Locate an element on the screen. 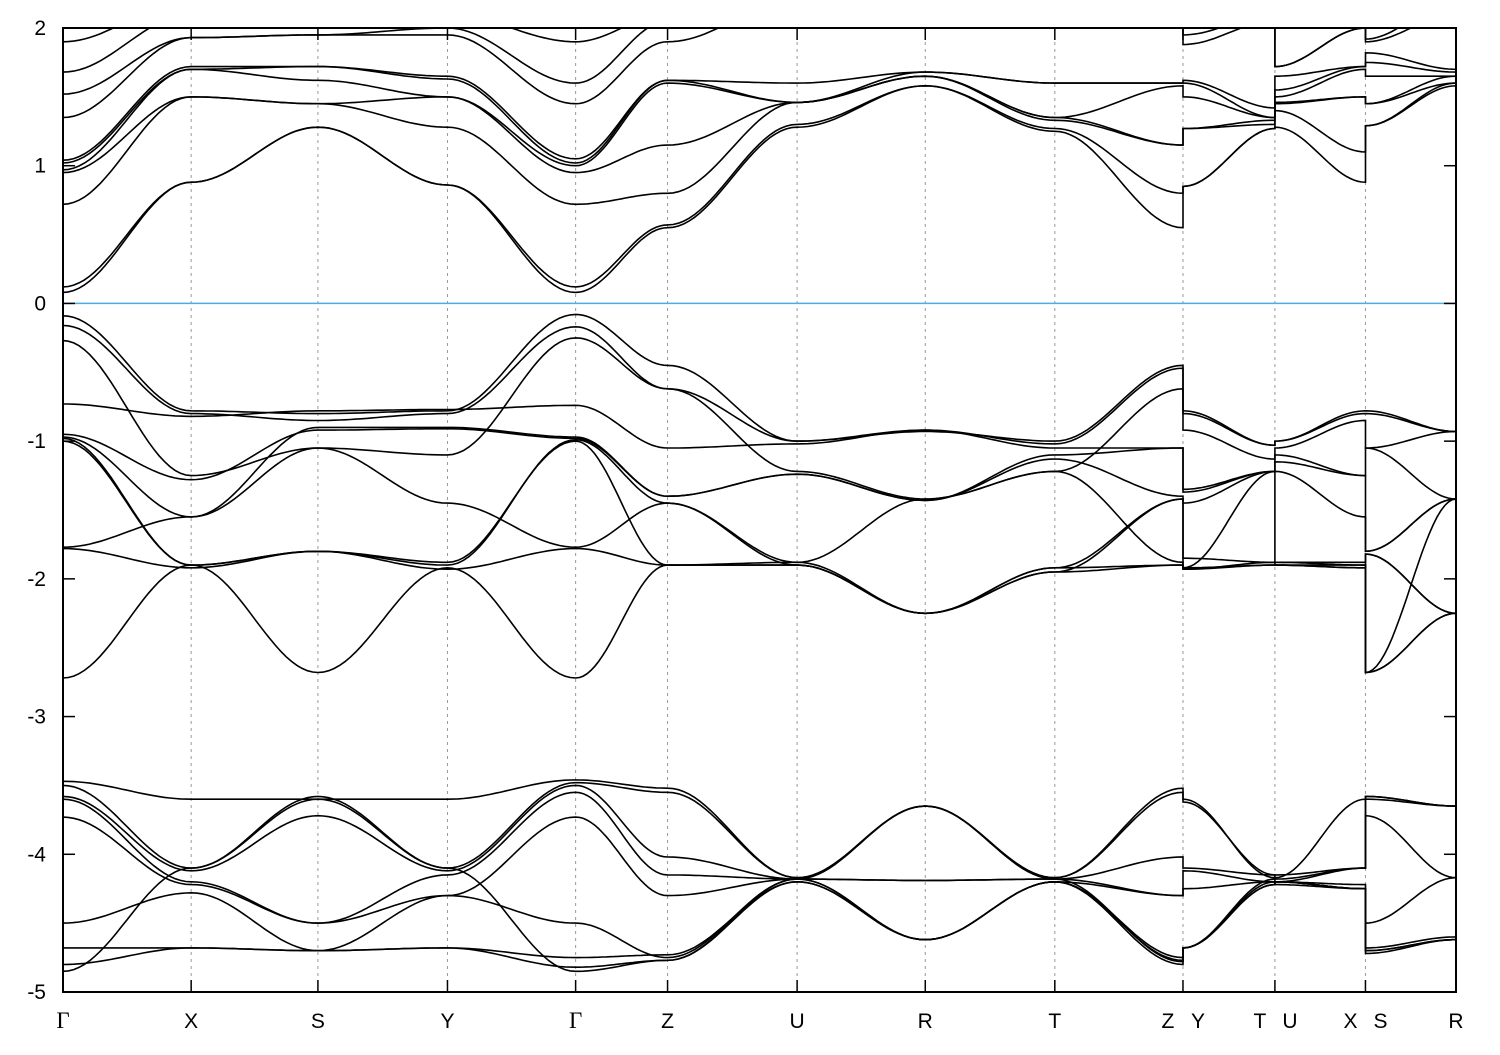 Image resolution: width=1500 pixels, height=1055 pixels. y-tick-label: -4 is located at coordinates (36, 854).